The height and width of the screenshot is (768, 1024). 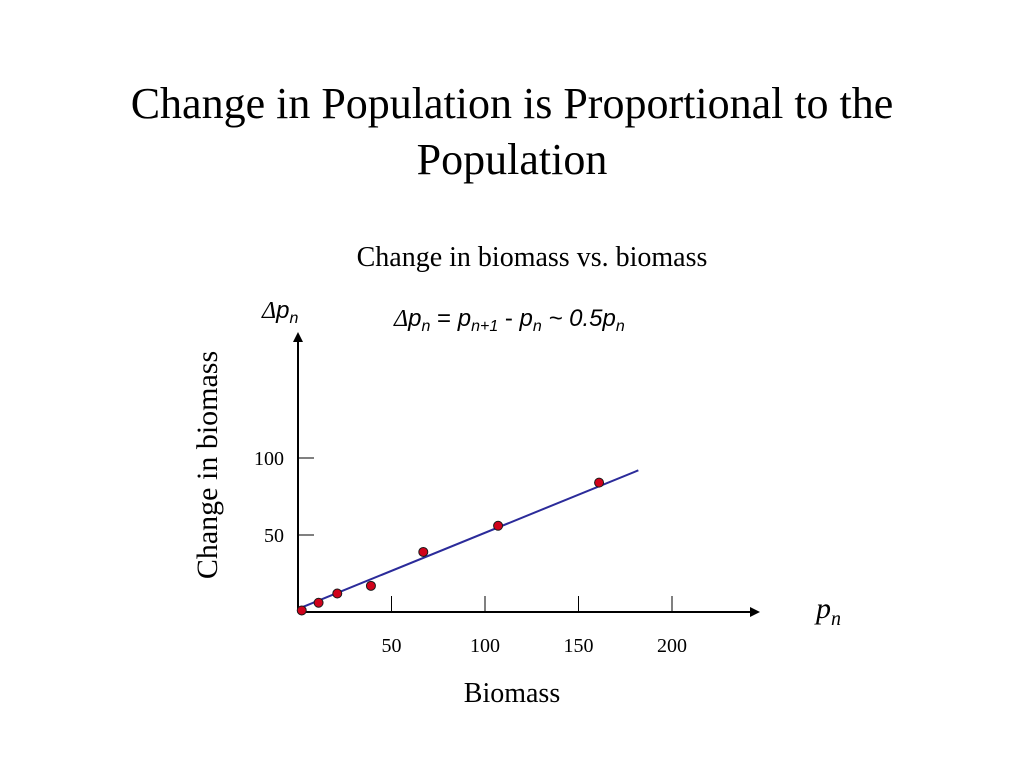 I want to click on equation-coefficient: ~ 0.5, so click(x=572, y=318).